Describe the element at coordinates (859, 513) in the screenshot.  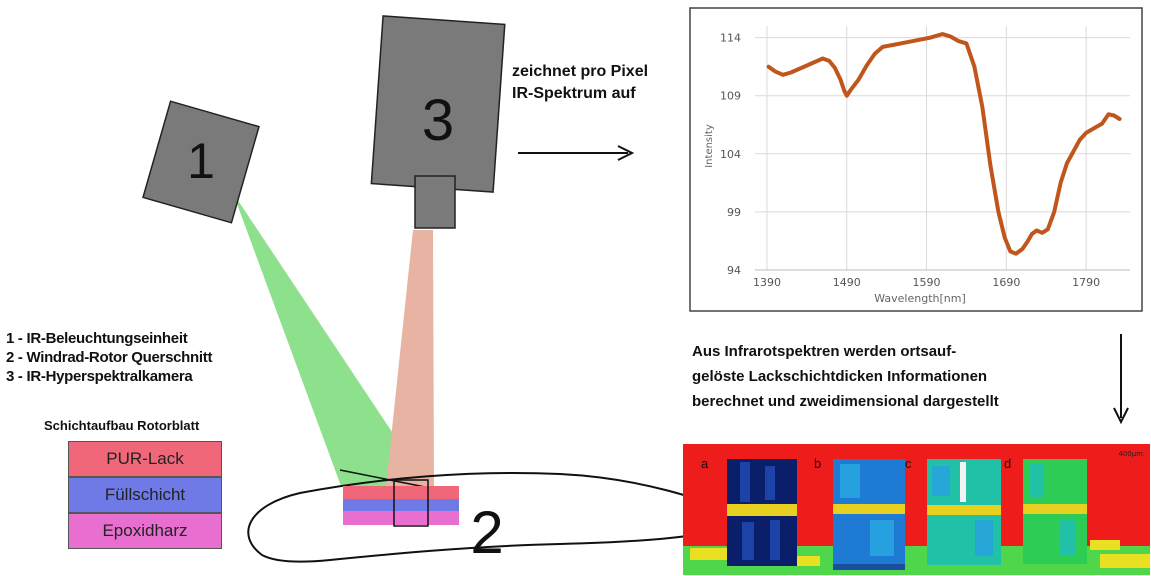
I see `heatmap-panel-b: b` at that location.